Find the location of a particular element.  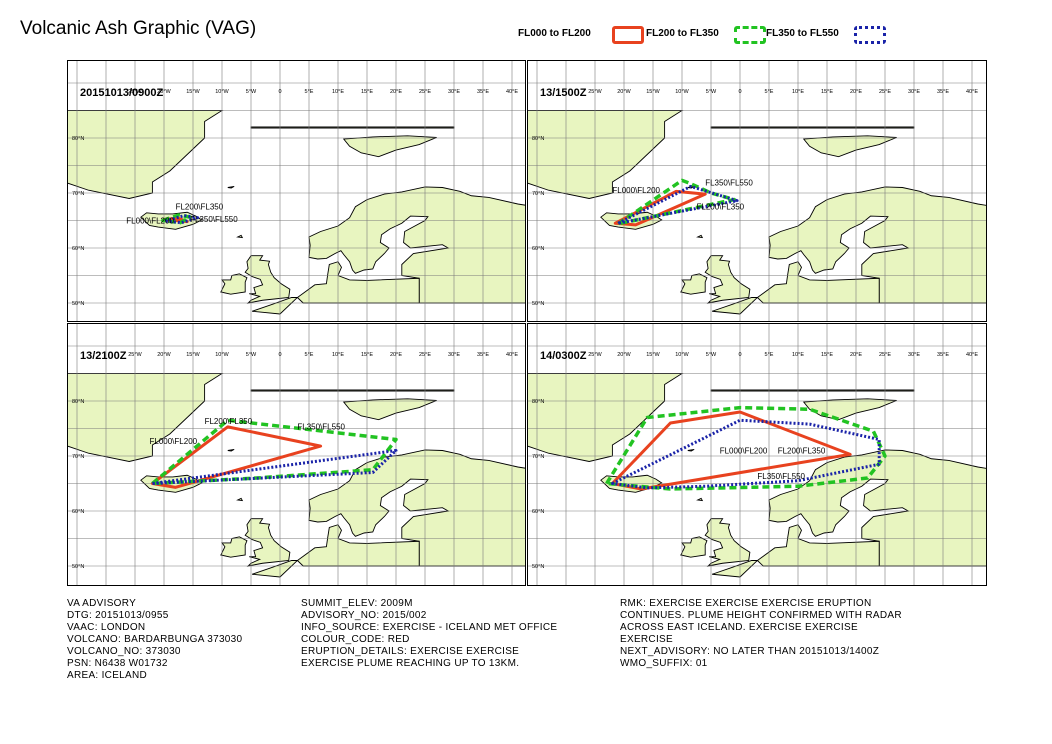

advisory-line: RMK: EXERCISE EXERCISE EXERCISE ERUPTION is located at coordinates (746, 603).